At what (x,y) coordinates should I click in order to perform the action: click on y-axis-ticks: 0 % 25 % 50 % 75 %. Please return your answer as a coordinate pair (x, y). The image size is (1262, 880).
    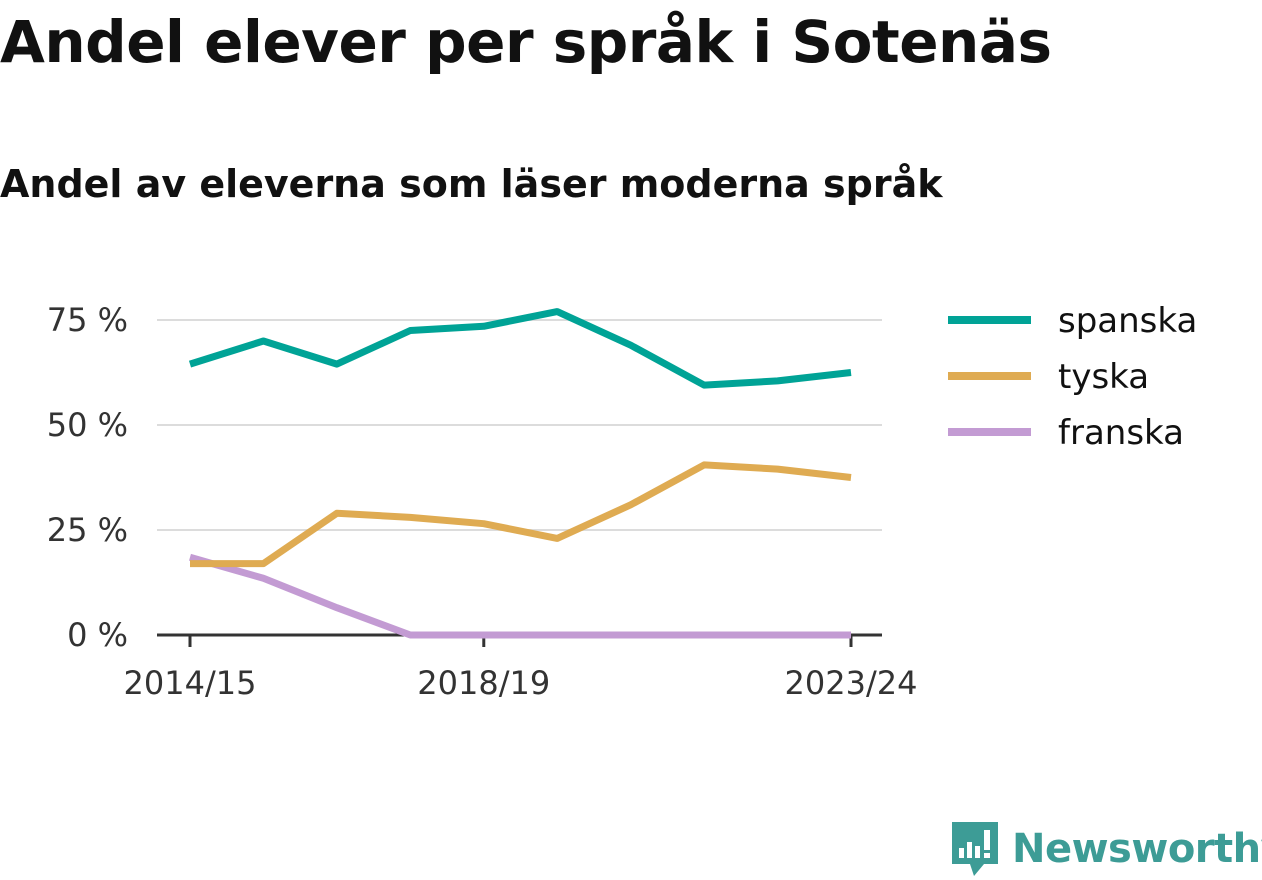
    Looking at the image, I should click on (87, 477).